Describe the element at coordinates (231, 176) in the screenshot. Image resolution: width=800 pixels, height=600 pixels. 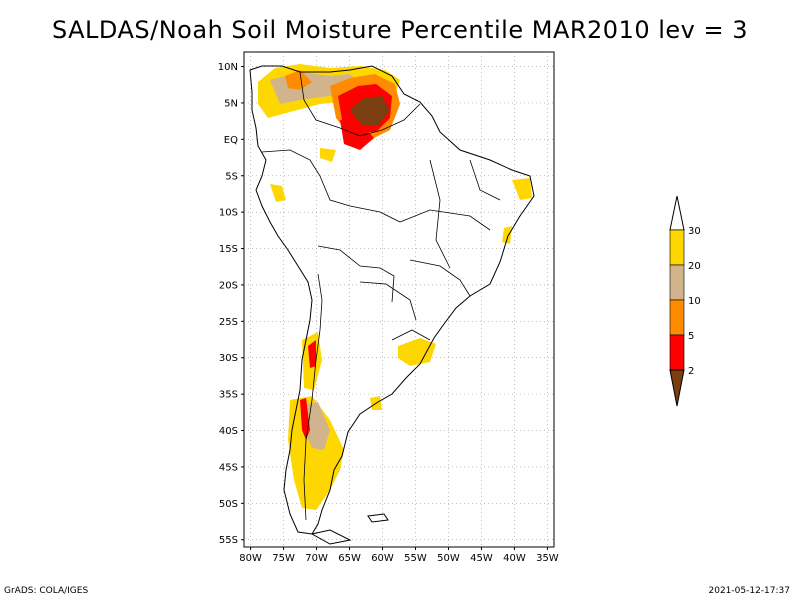
I see `lat-tick-label: 5S` at that location.